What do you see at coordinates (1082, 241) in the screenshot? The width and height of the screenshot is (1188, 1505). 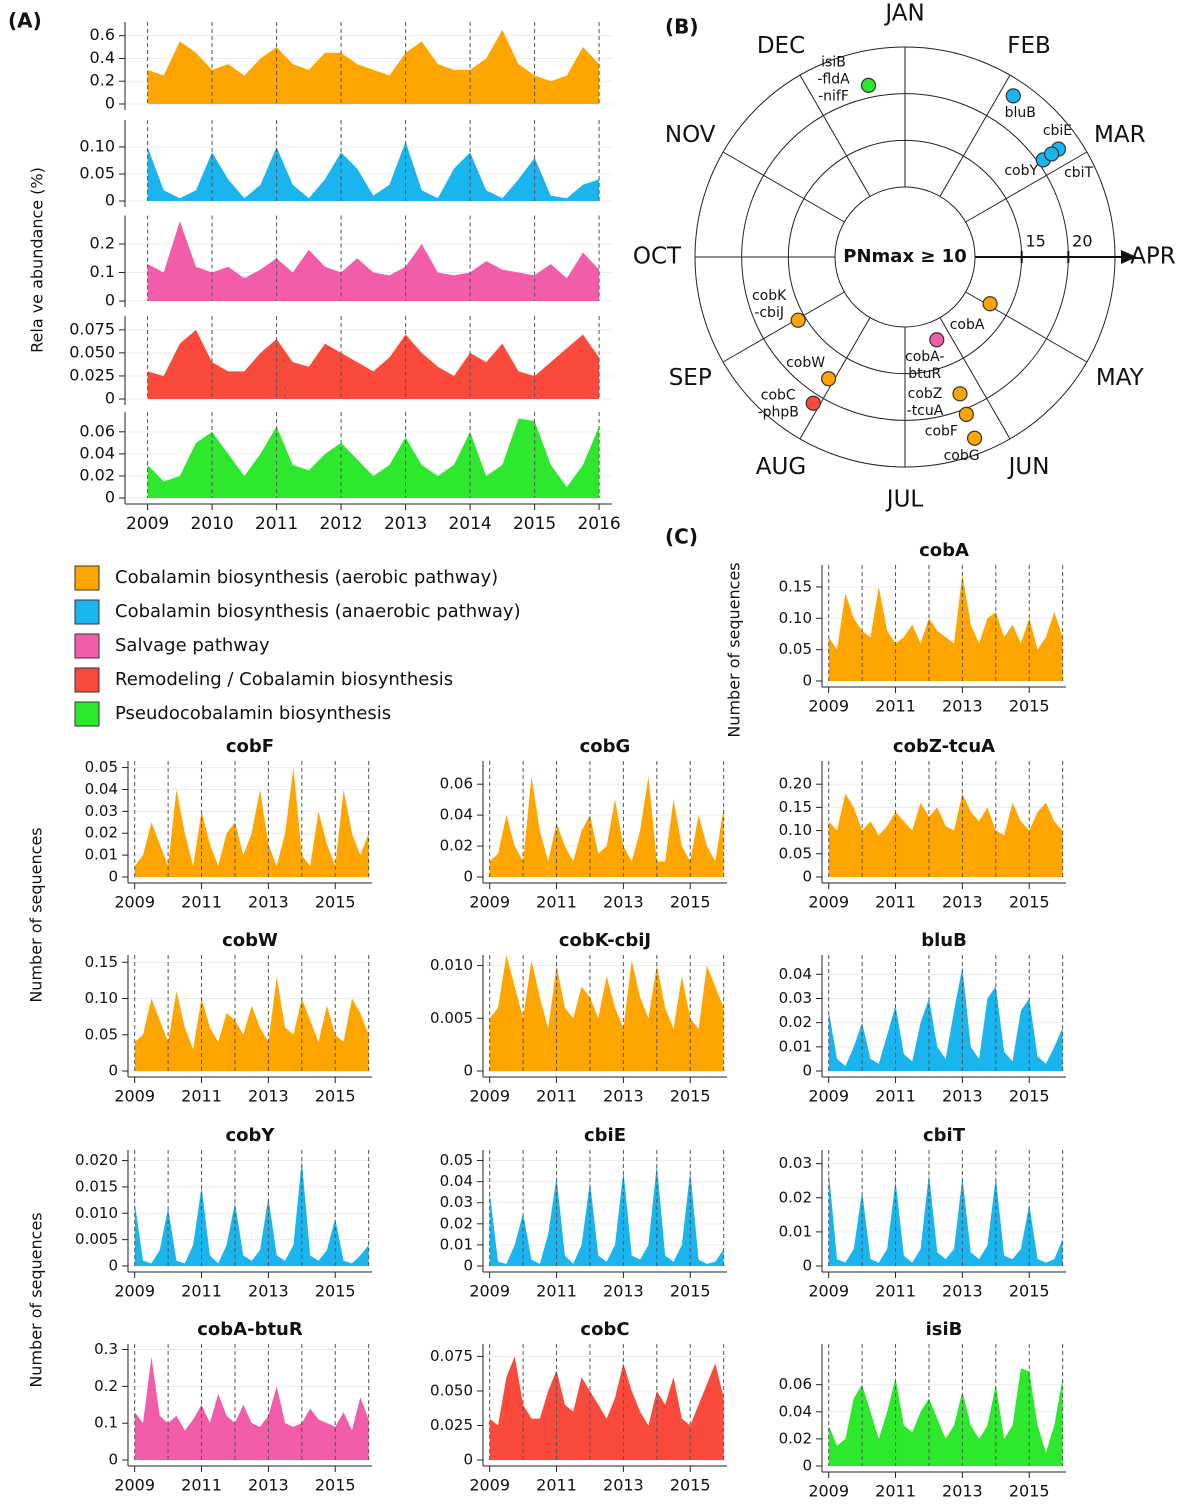 I see `radial-tick-label: 20` at bounding box center [1082, 241].